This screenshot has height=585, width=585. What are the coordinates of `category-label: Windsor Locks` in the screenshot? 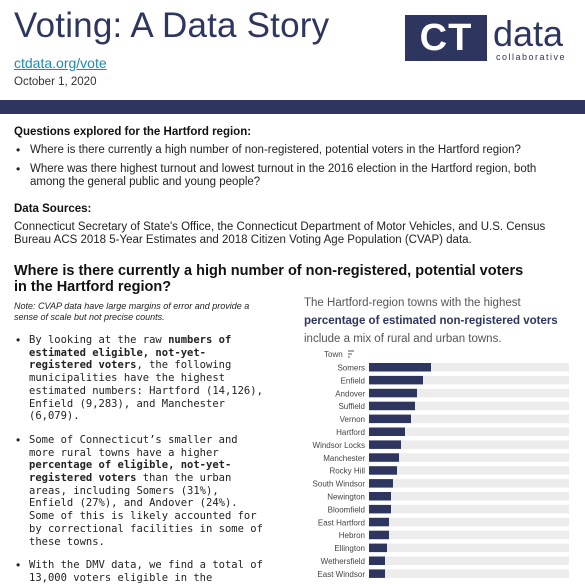 It's located at (339, 445).